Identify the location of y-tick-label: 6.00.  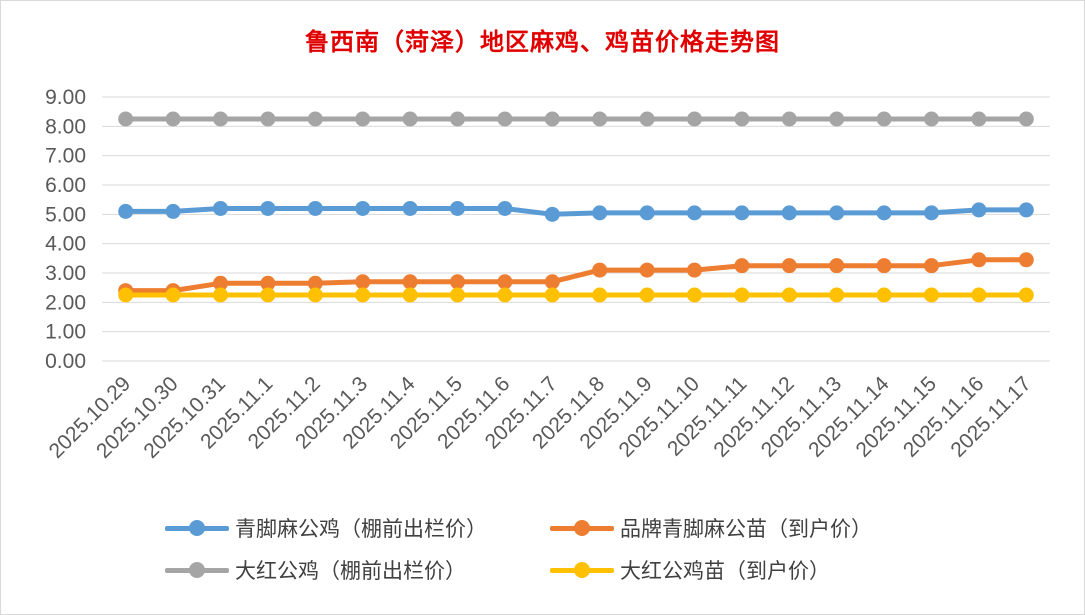
(65, 185).